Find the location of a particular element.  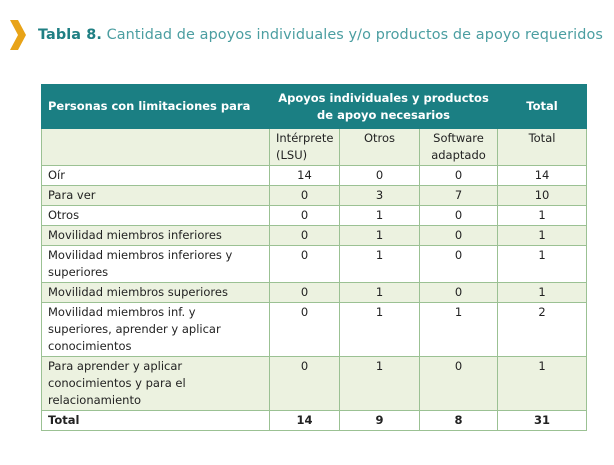

total-interpreter: 14 is located at coordinates (304, 420).